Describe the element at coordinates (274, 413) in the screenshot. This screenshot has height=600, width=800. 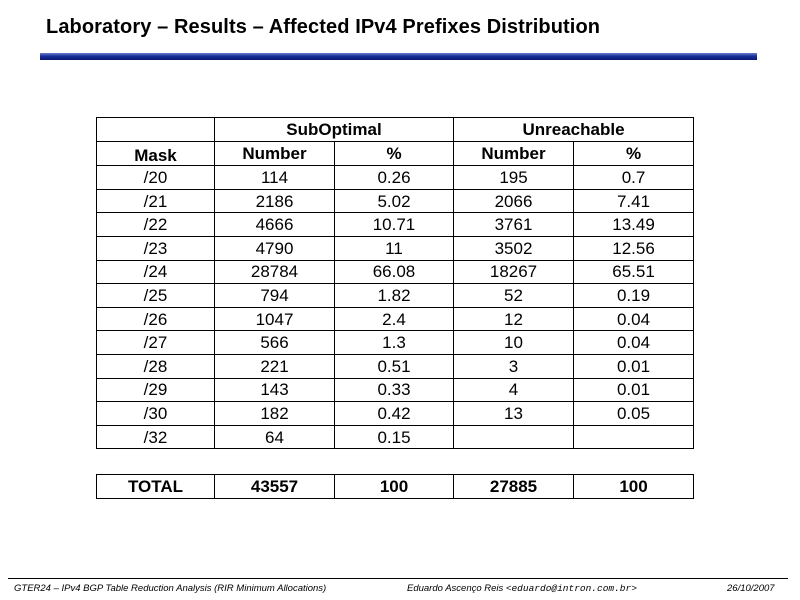
I see `suboptimal-number-cell: 182` at that location.